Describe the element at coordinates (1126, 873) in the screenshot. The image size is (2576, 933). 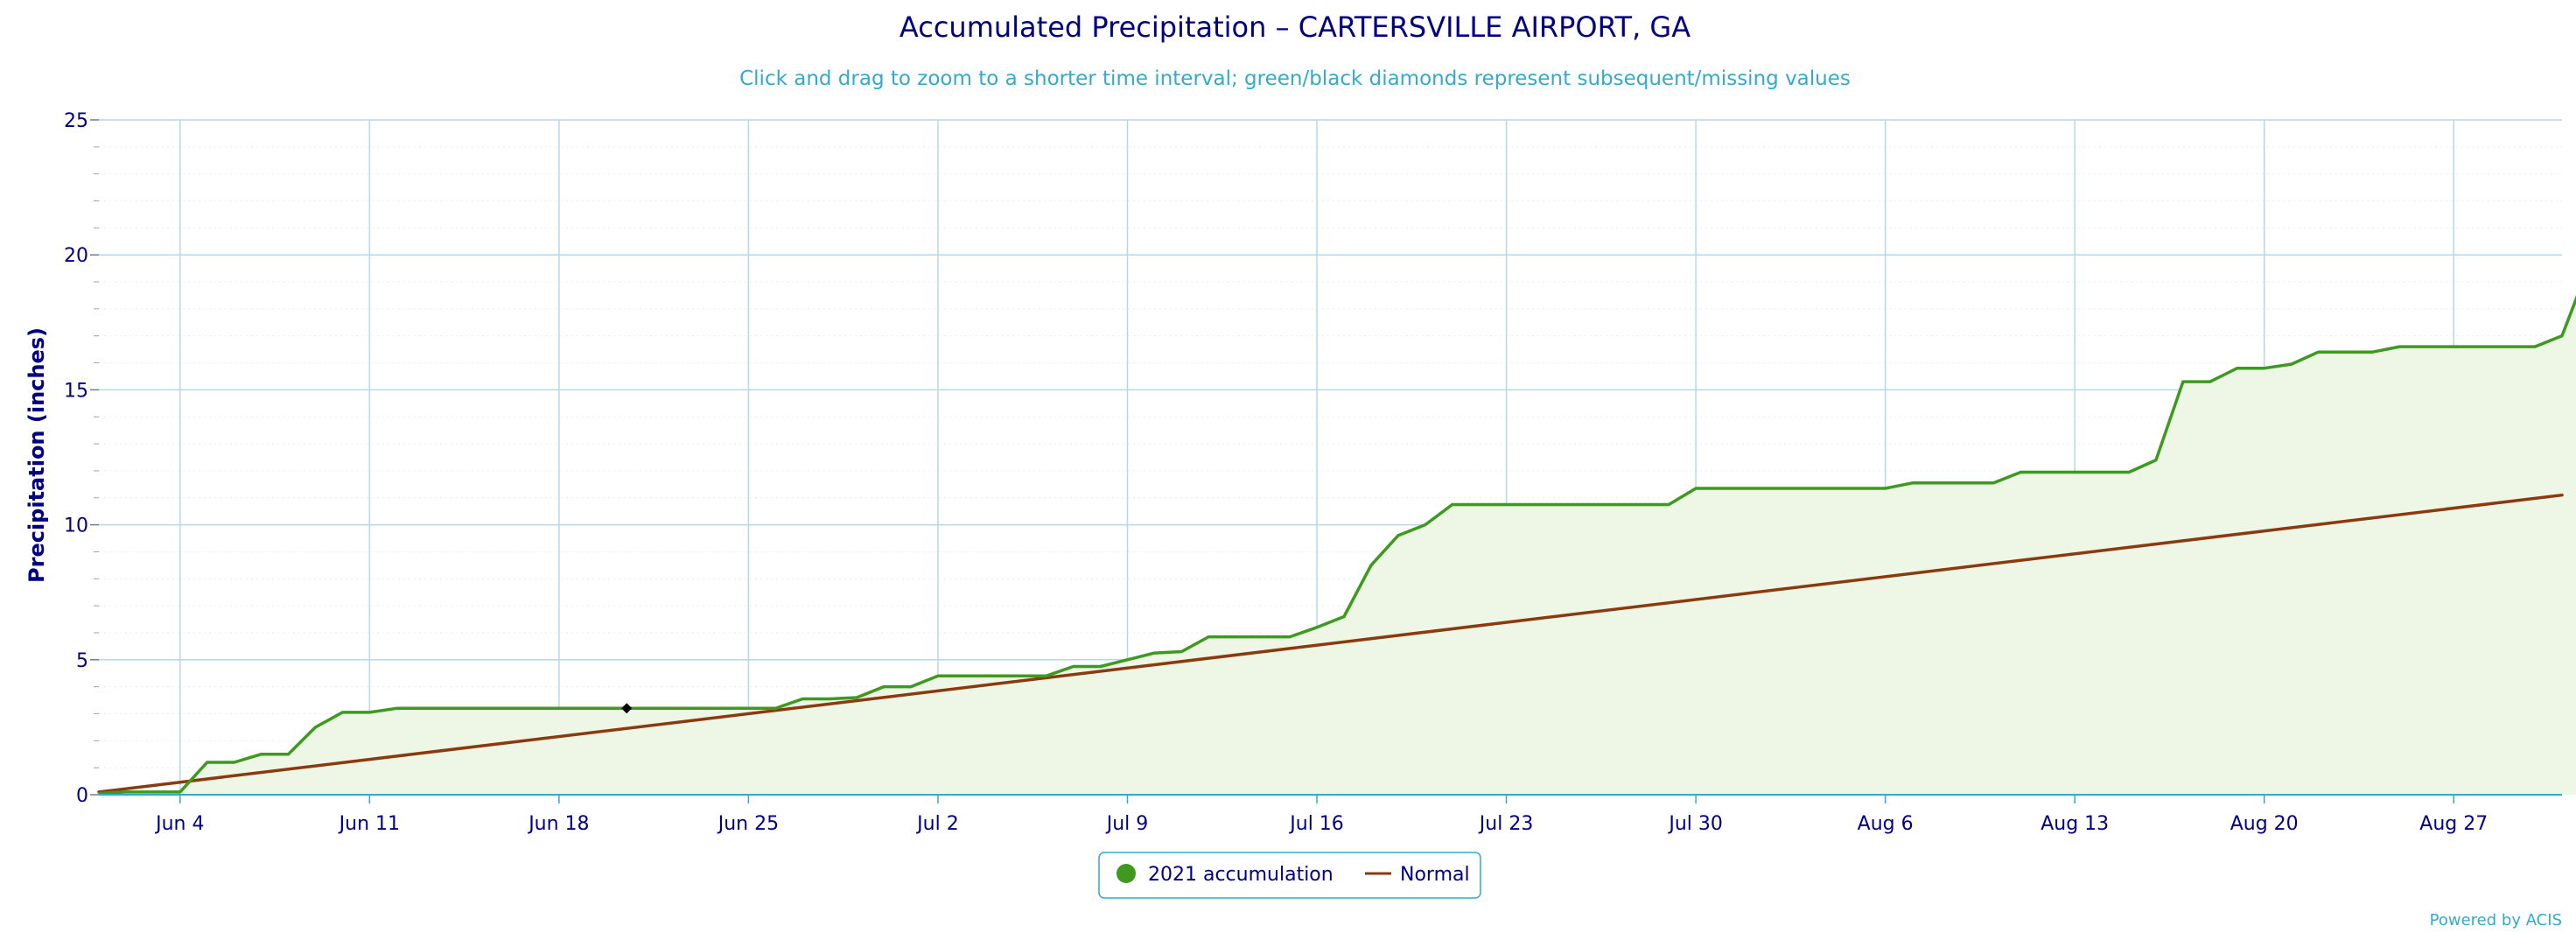
I see `legend-marker-2021` at that location.